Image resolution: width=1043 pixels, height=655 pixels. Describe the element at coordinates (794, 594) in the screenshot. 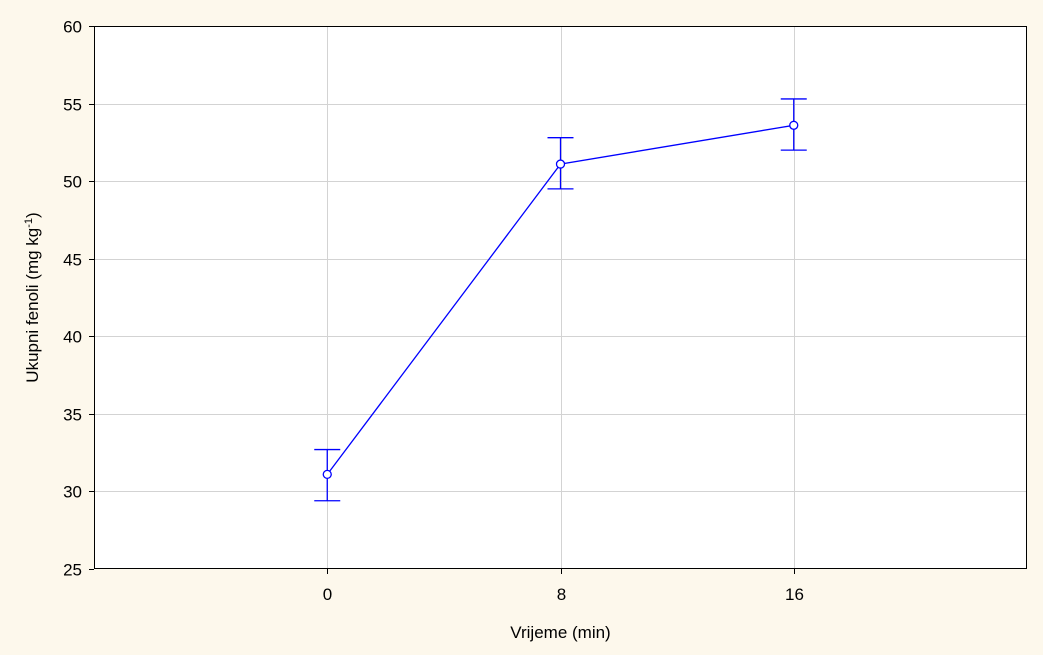

I see `x-tick-label: 16` at that location.